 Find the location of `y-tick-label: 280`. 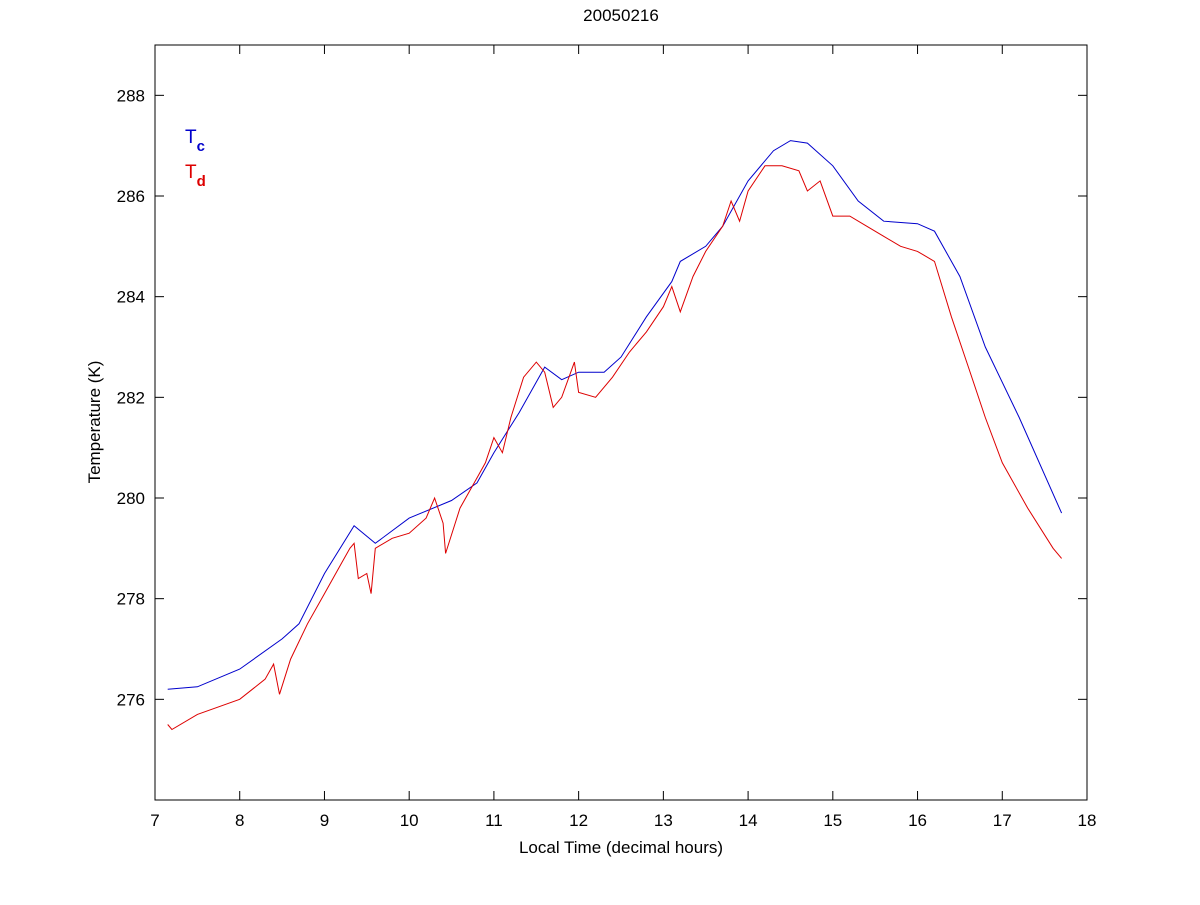

y-tick-label: 280 is located at coordinates (131, 498).